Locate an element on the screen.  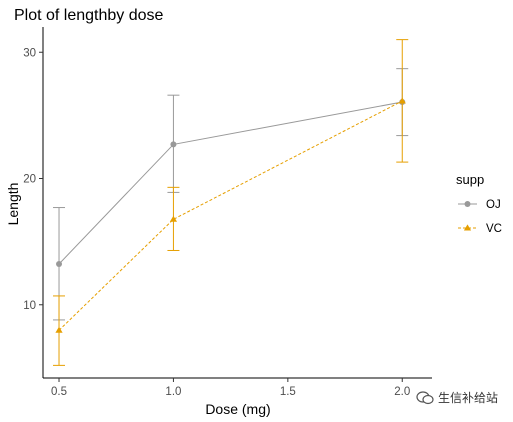
legend-key-marker-oj is located at coordinates (467, 204).